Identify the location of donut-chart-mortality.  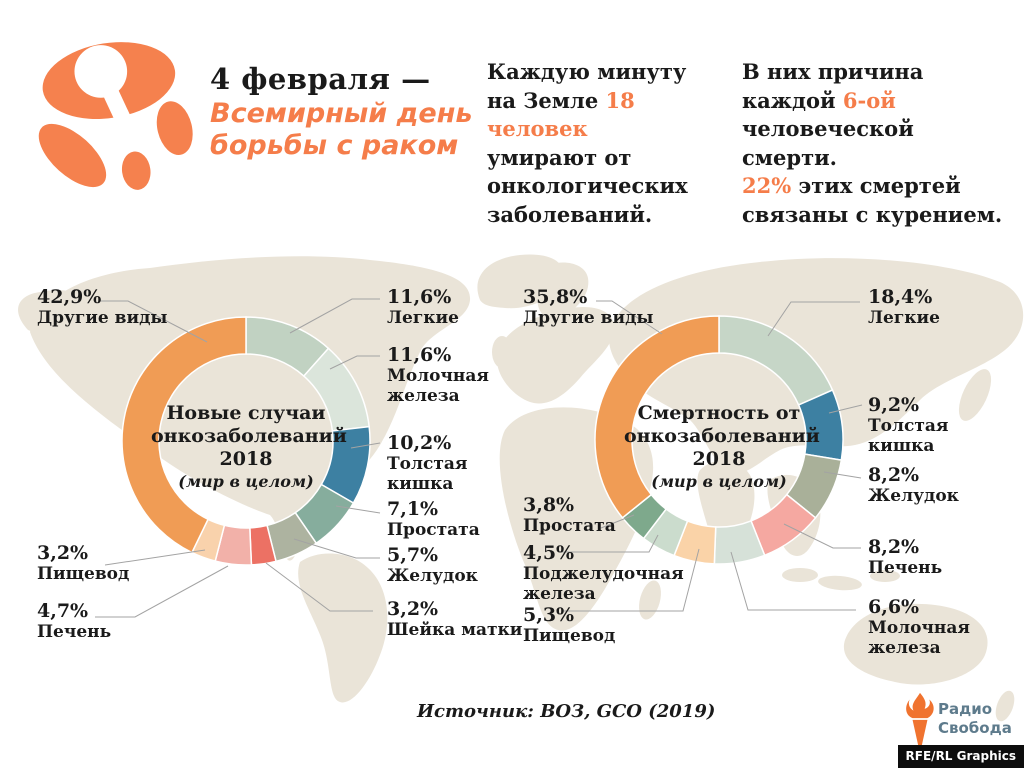
(719, 440).